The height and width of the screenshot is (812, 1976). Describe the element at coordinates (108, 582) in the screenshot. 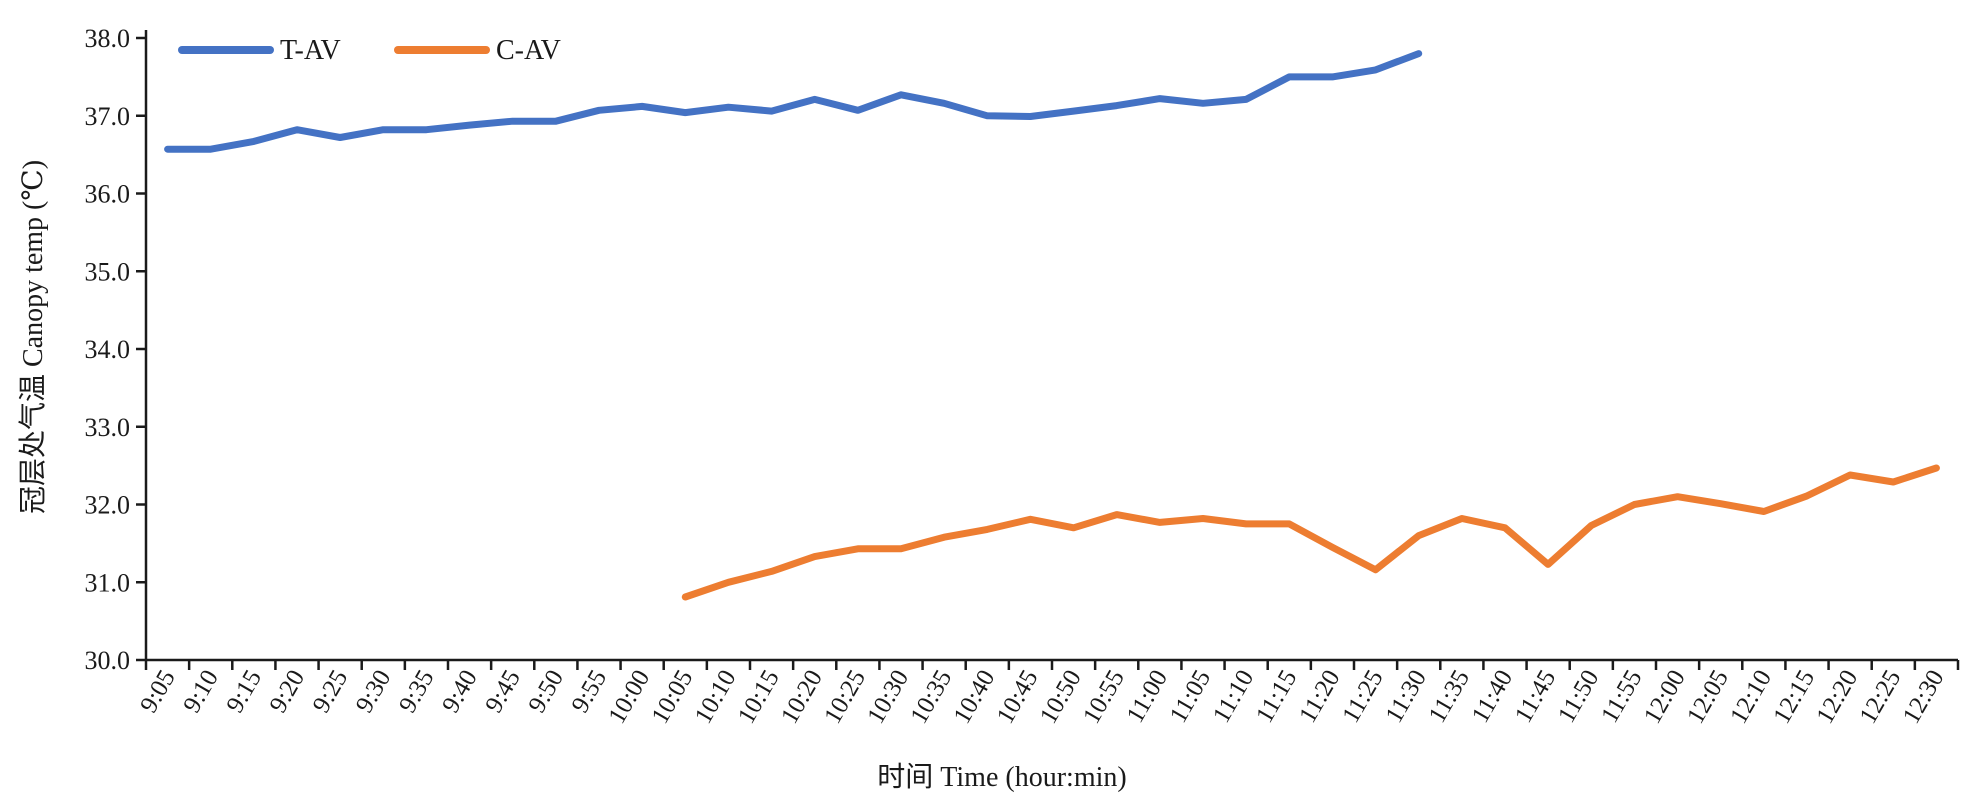

I see `y-tick-label: 31.0` at that location.